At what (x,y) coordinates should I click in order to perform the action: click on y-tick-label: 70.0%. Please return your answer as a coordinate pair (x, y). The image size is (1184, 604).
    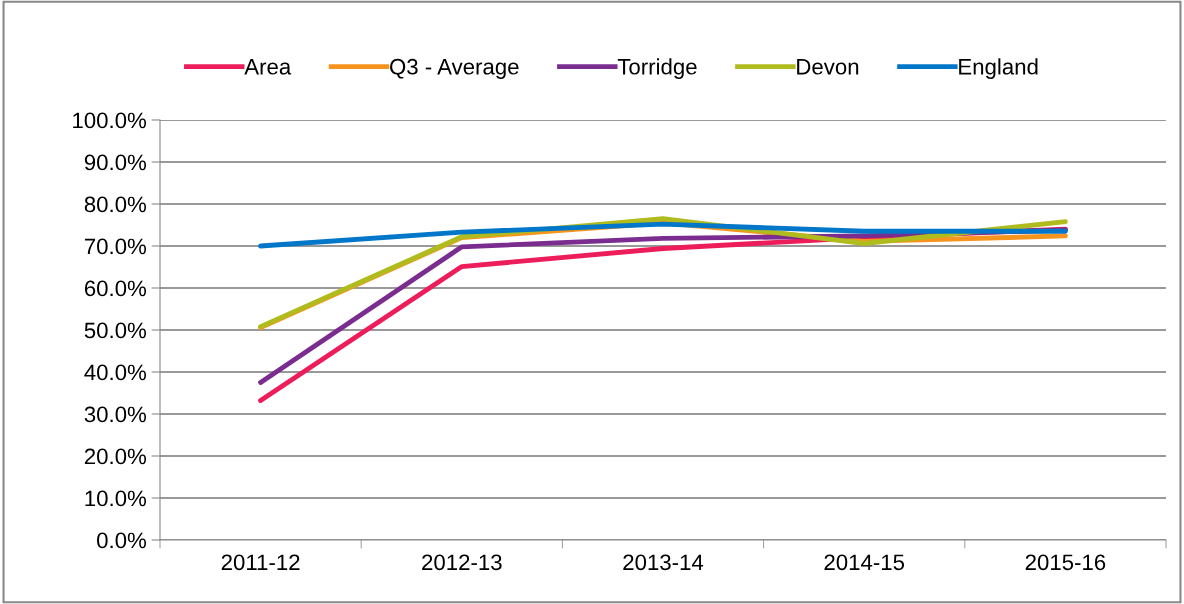
    Looking at the image, I should click on (115, 246).